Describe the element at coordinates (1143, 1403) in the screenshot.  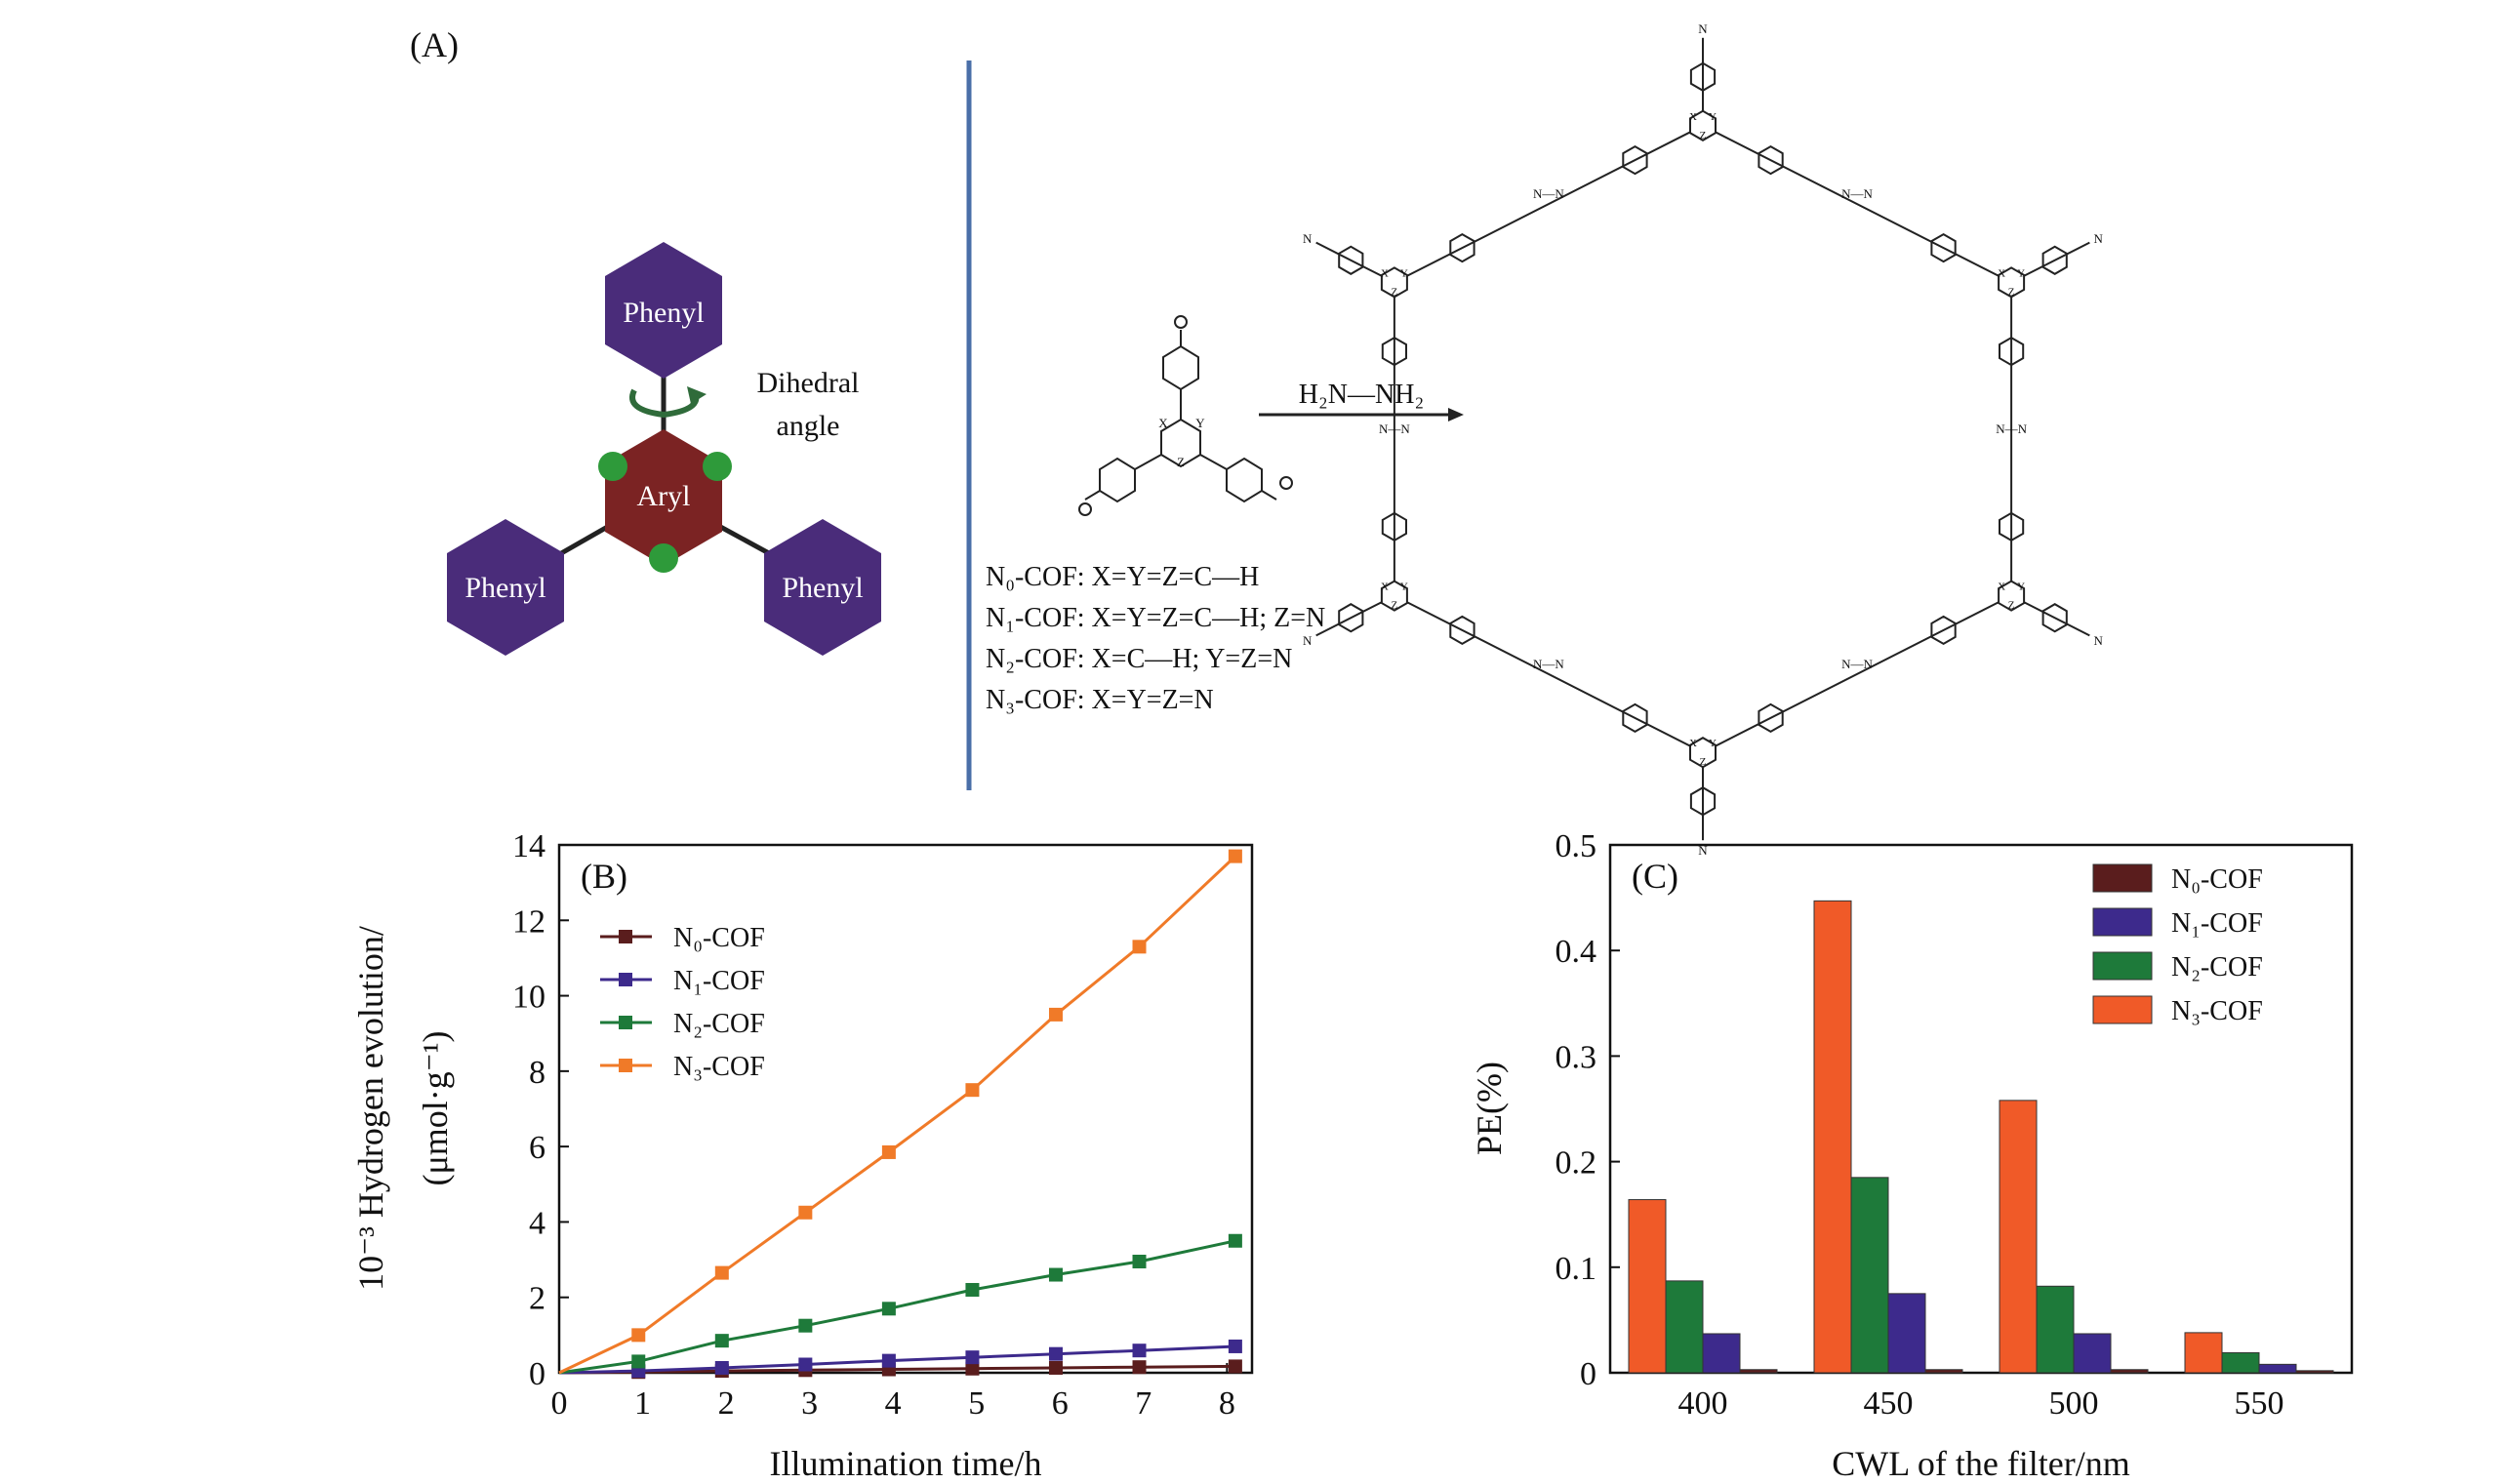
I see `x-tick-label: 7` at that location.